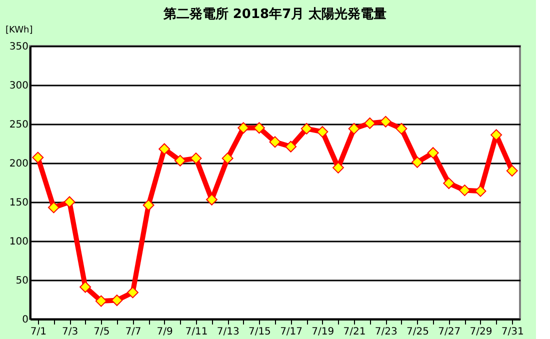 This screenshot has width=550, height=339. I want to click on x-tick-label: 7/21, so click(354, 332).